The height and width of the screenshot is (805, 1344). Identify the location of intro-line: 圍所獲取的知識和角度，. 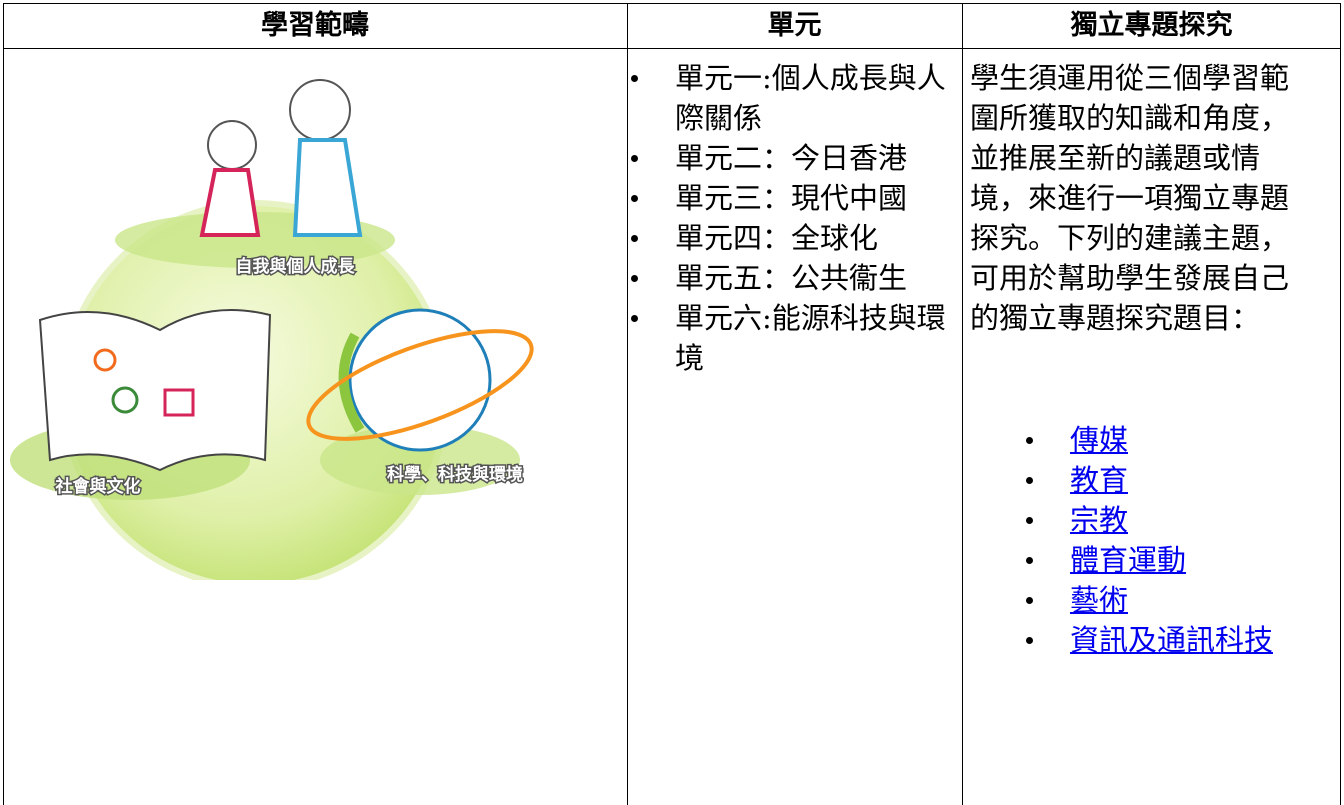
(1130, 118).